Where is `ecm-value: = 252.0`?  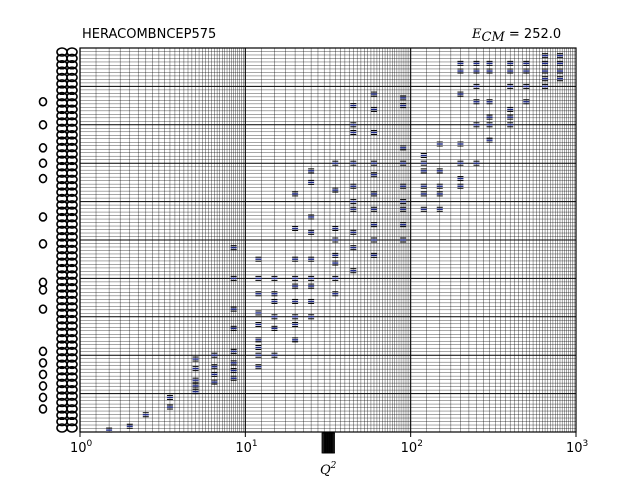 ecm-value: = 252.0 is located at coordinates (533, 34).